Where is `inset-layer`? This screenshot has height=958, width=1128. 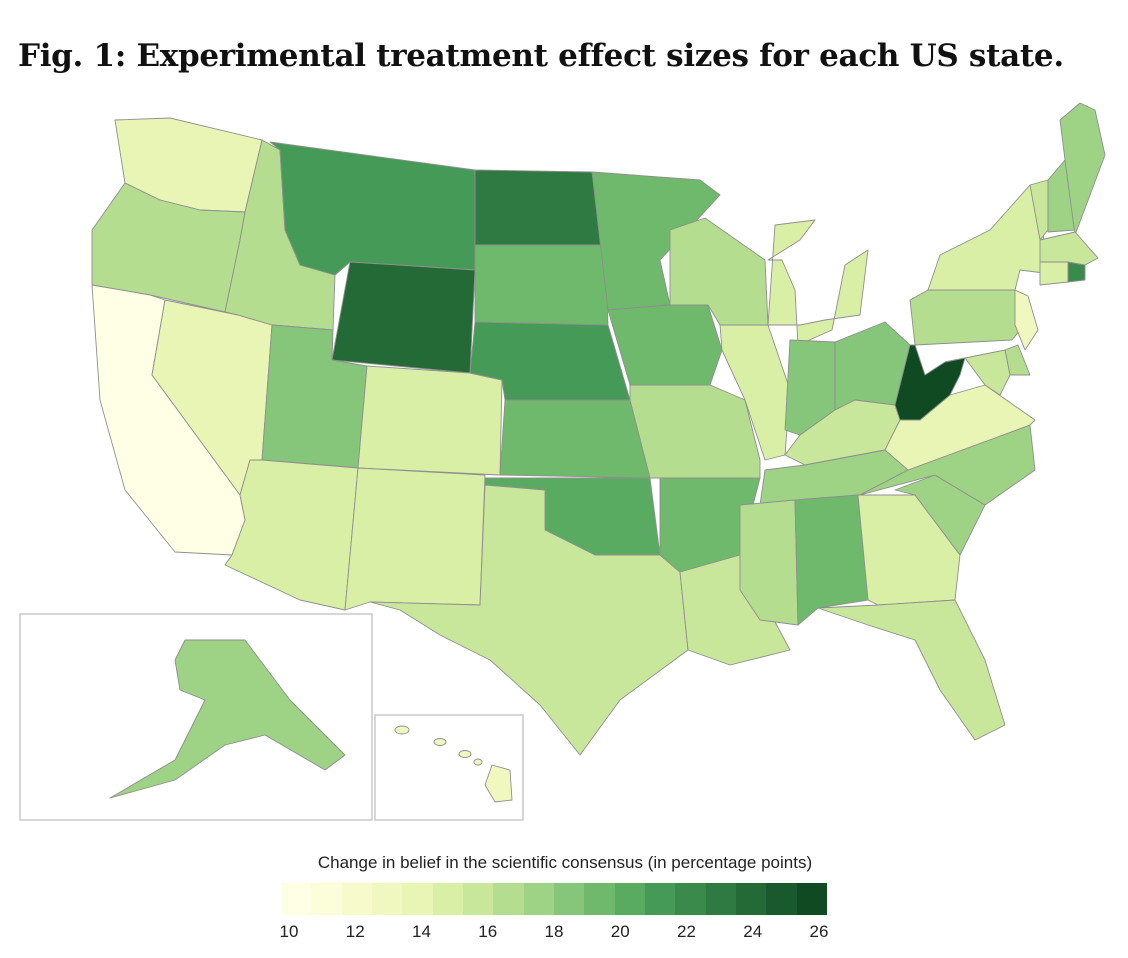 inset-layer is located at coordinates (311, 721).